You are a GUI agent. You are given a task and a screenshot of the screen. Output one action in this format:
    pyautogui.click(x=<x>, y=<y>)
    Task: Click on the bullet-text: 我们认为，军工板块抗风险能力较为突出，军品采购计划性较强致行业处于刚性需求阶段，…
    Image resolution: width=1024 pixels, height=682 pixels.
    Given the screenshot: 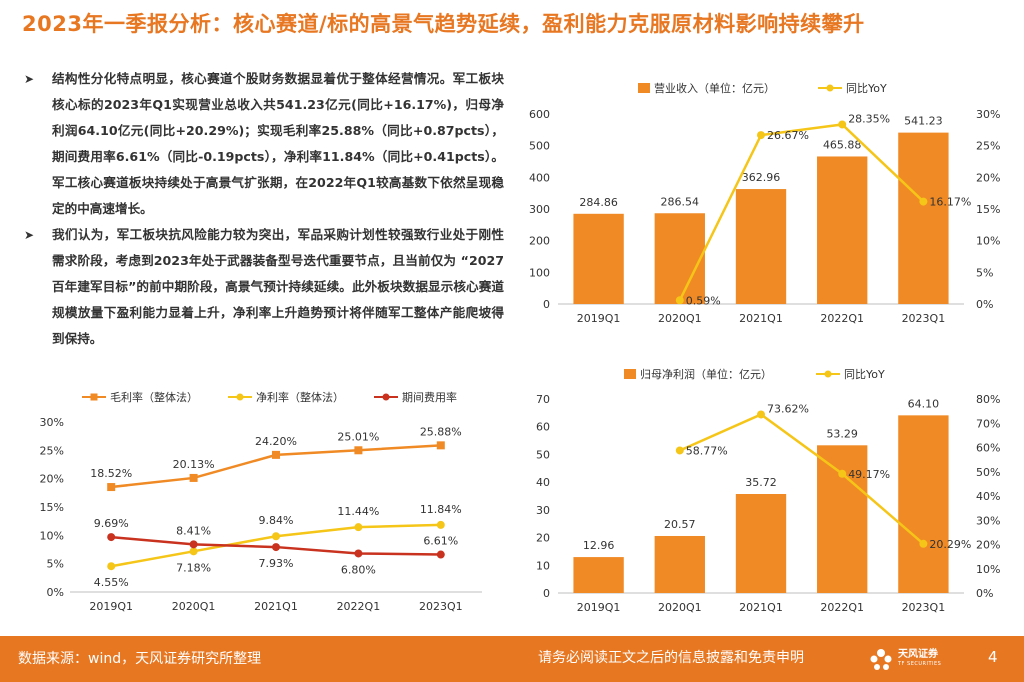 What is the action you would take?
    pyautogui.click(x=278, y=286)
    